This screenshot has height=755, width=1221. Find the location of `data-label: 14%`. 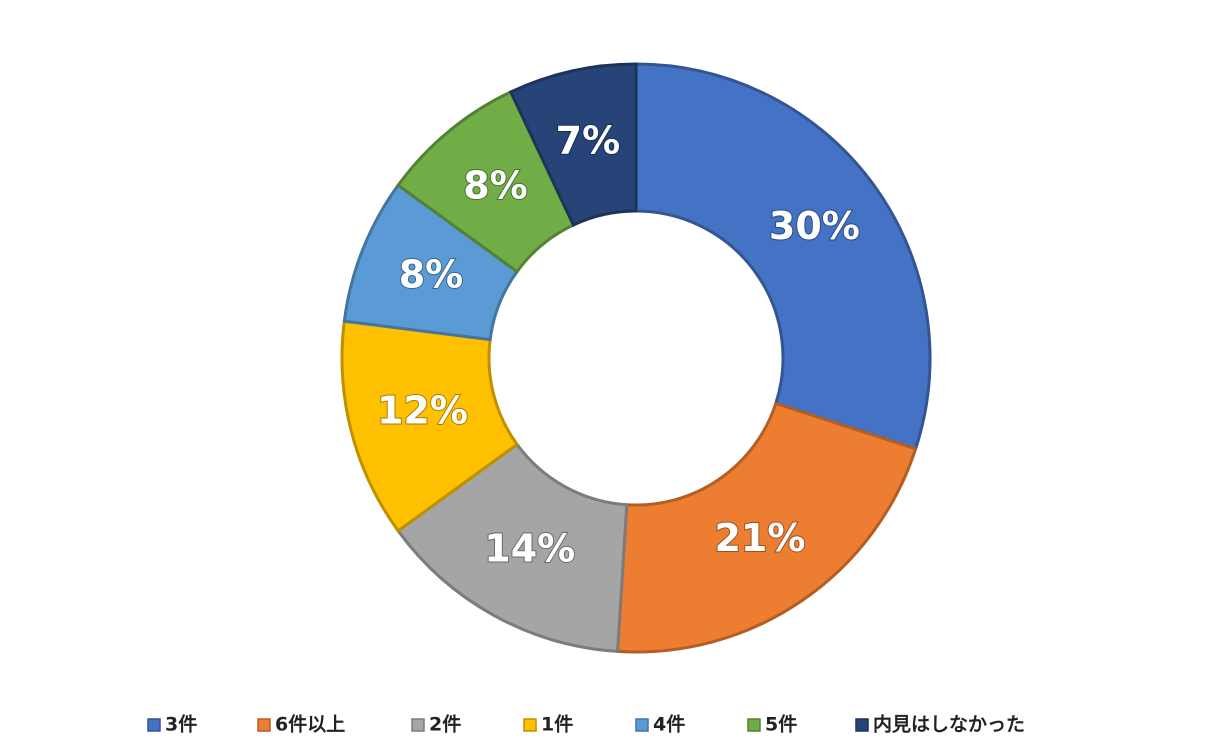

data-label: 14% is located at coordinates (529, 549).